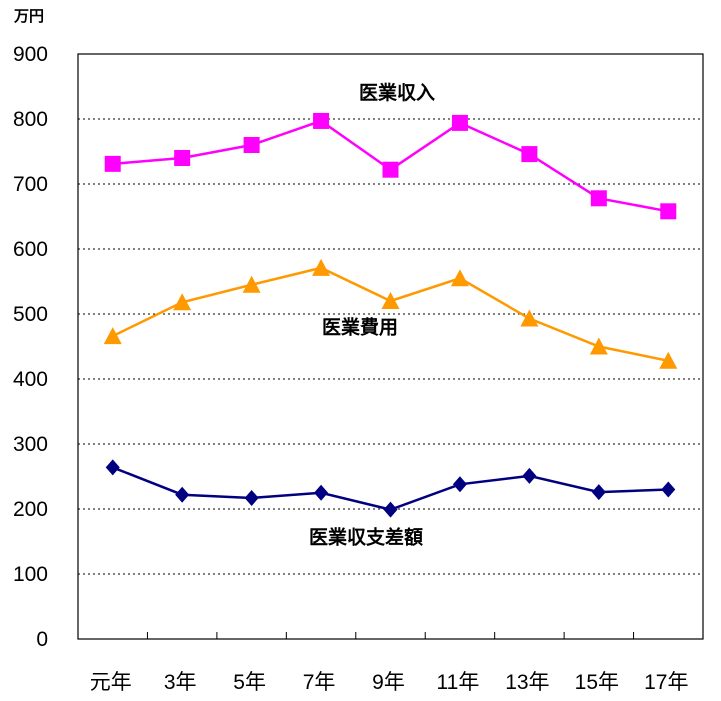 The height and width of the screenshot is (701, 721). Describe the element at coordinates (30, 119) in the screenshot. I see `y-tick-label-800: 800` at that location.